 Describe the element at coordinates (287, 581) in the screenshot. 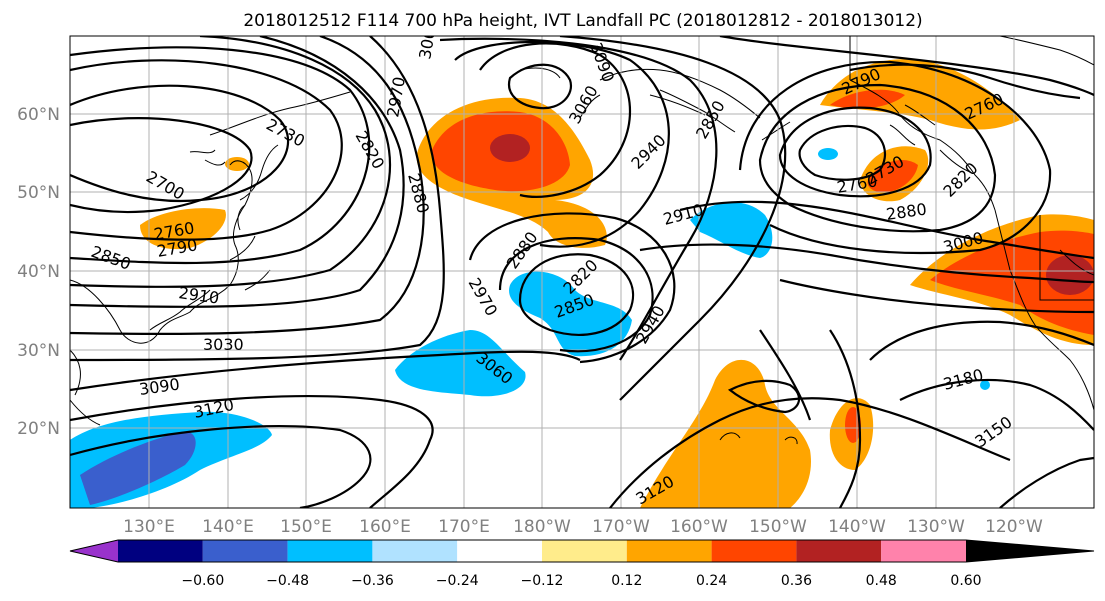

I see `colorbar-tick-label: −0.48` at that location.